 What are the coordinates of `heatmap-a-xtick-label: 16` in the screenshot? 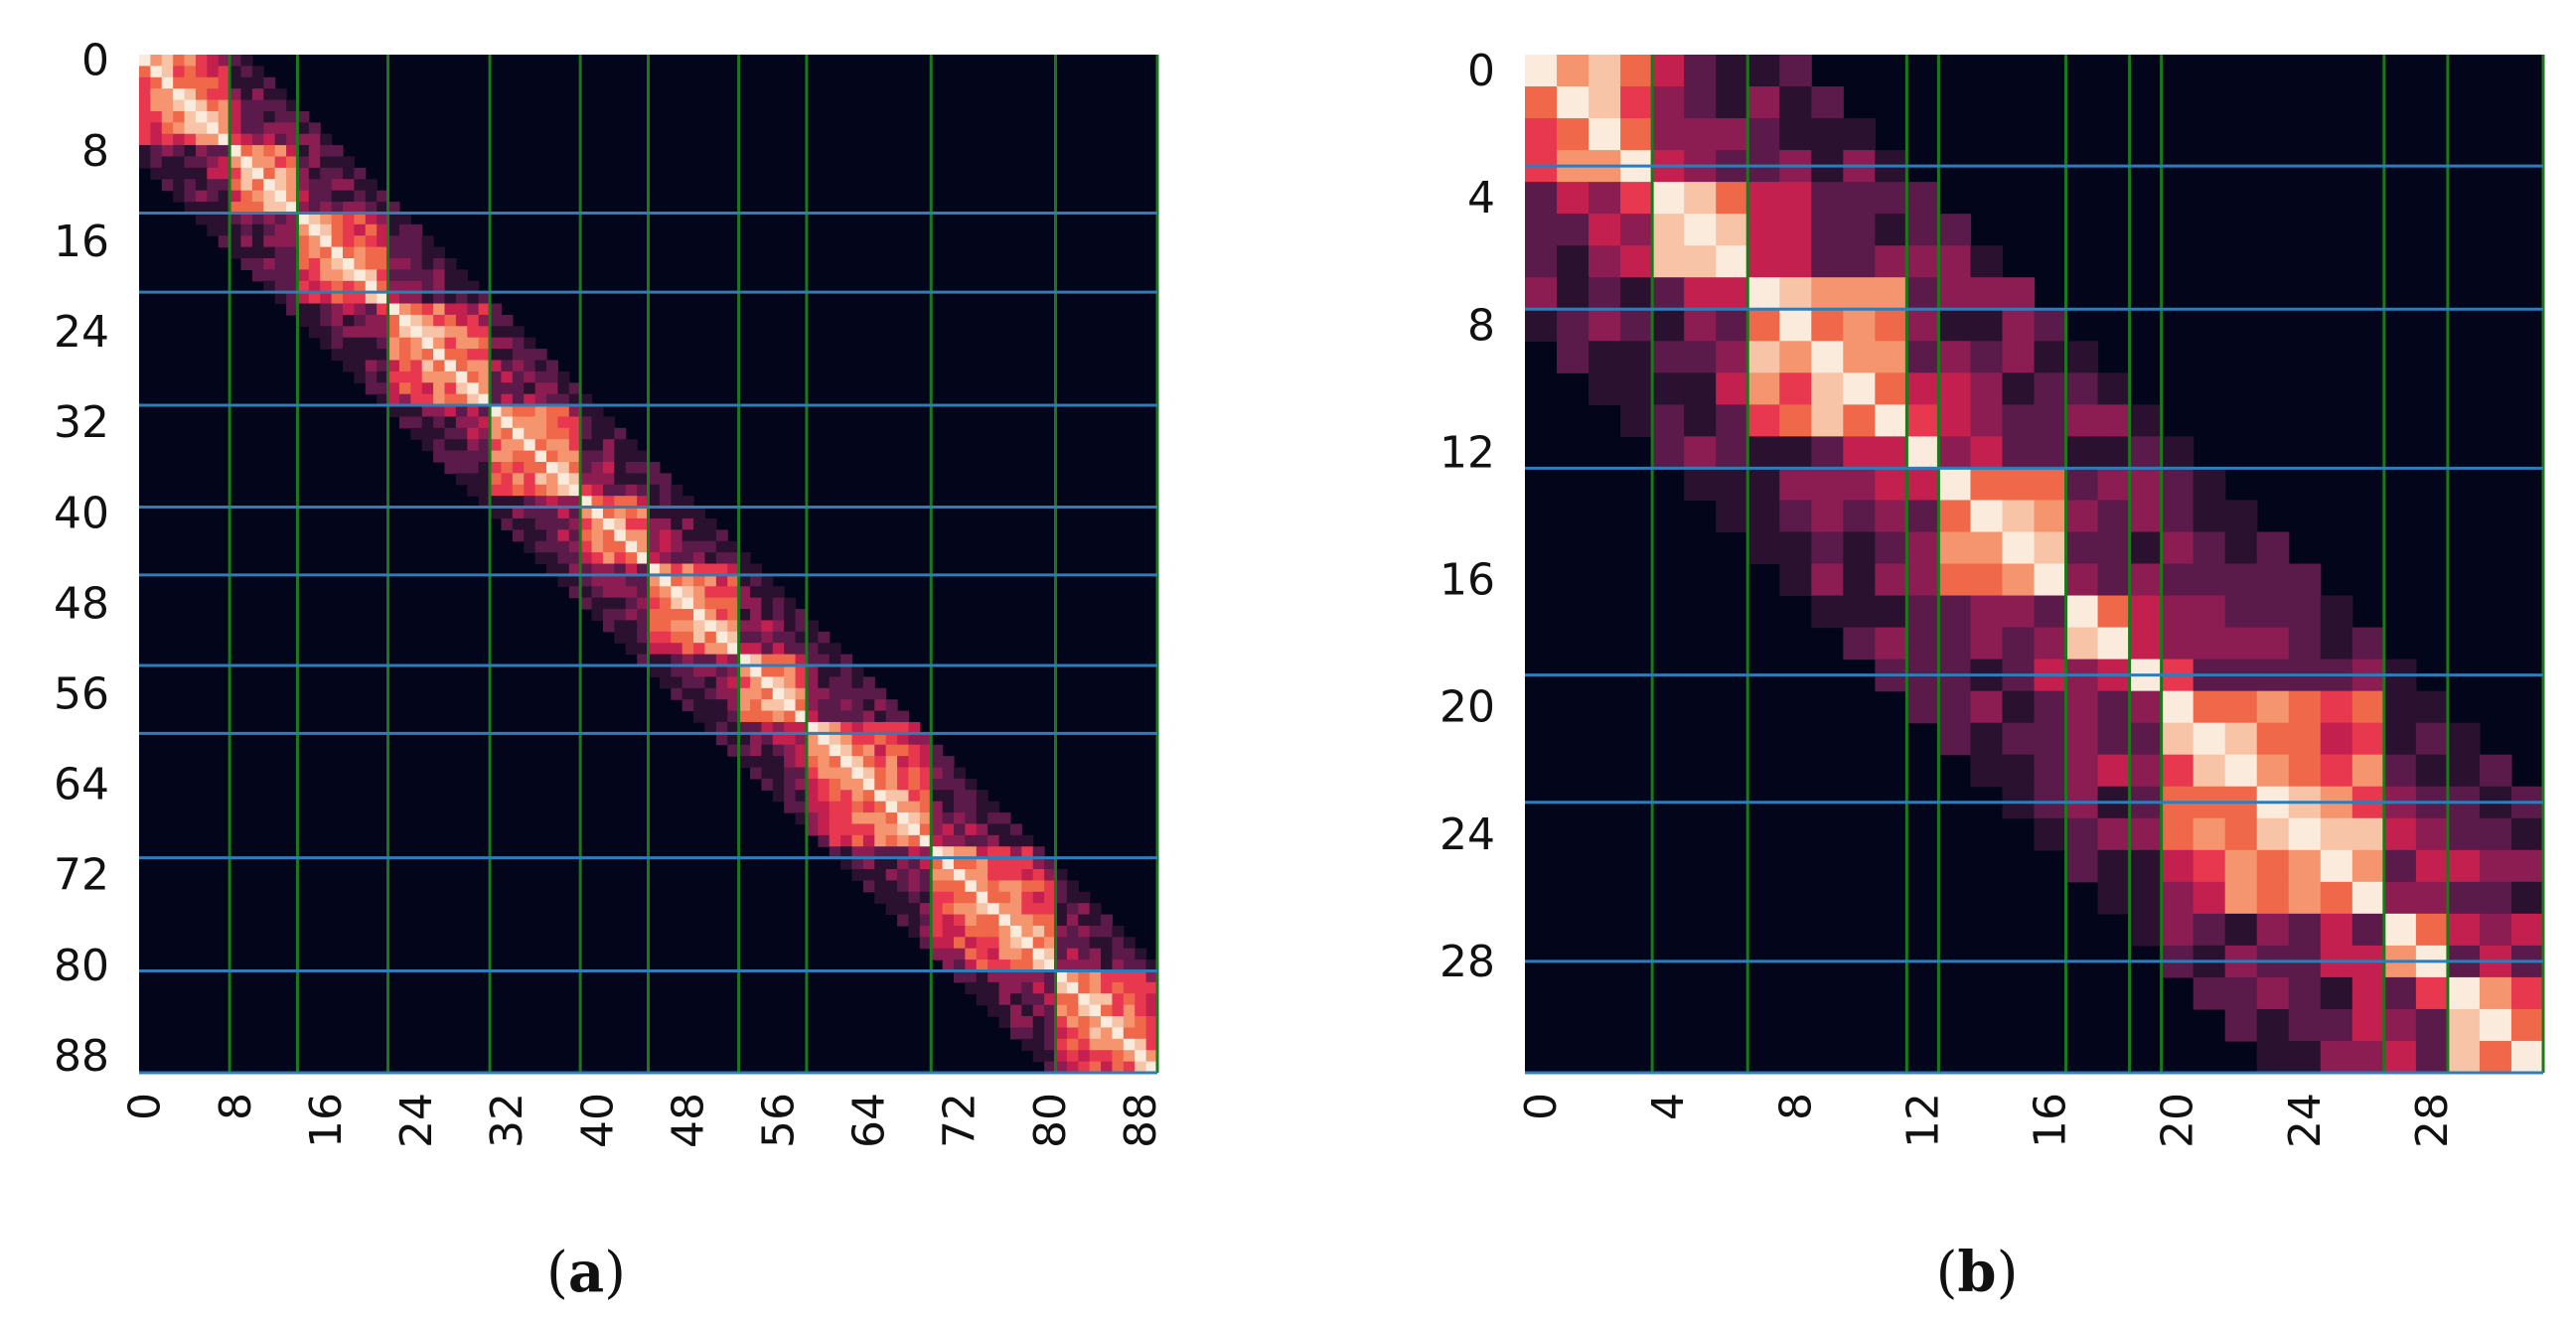 It's located at (326, 1120).